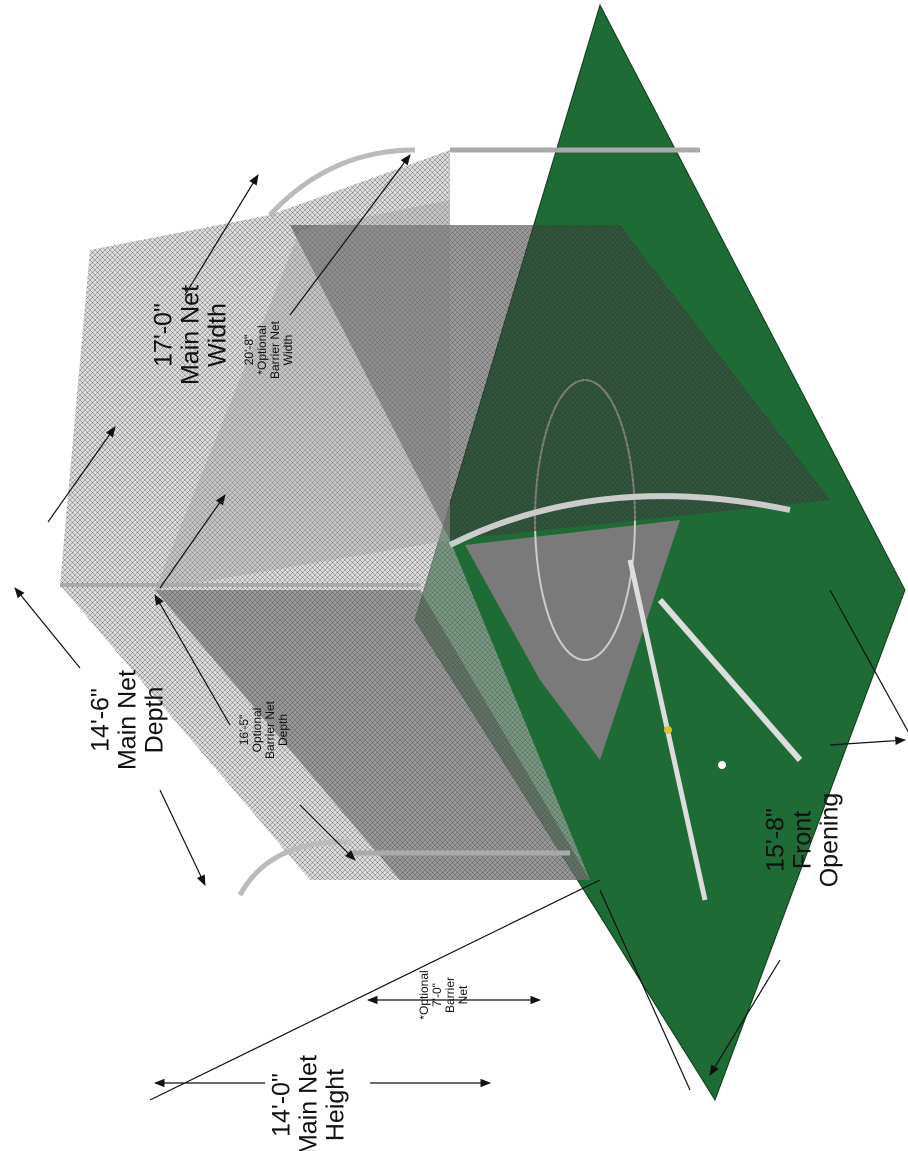 The image size is (908, 1151). I want to click on dimension-label: 7'-0", so click(437, 995).